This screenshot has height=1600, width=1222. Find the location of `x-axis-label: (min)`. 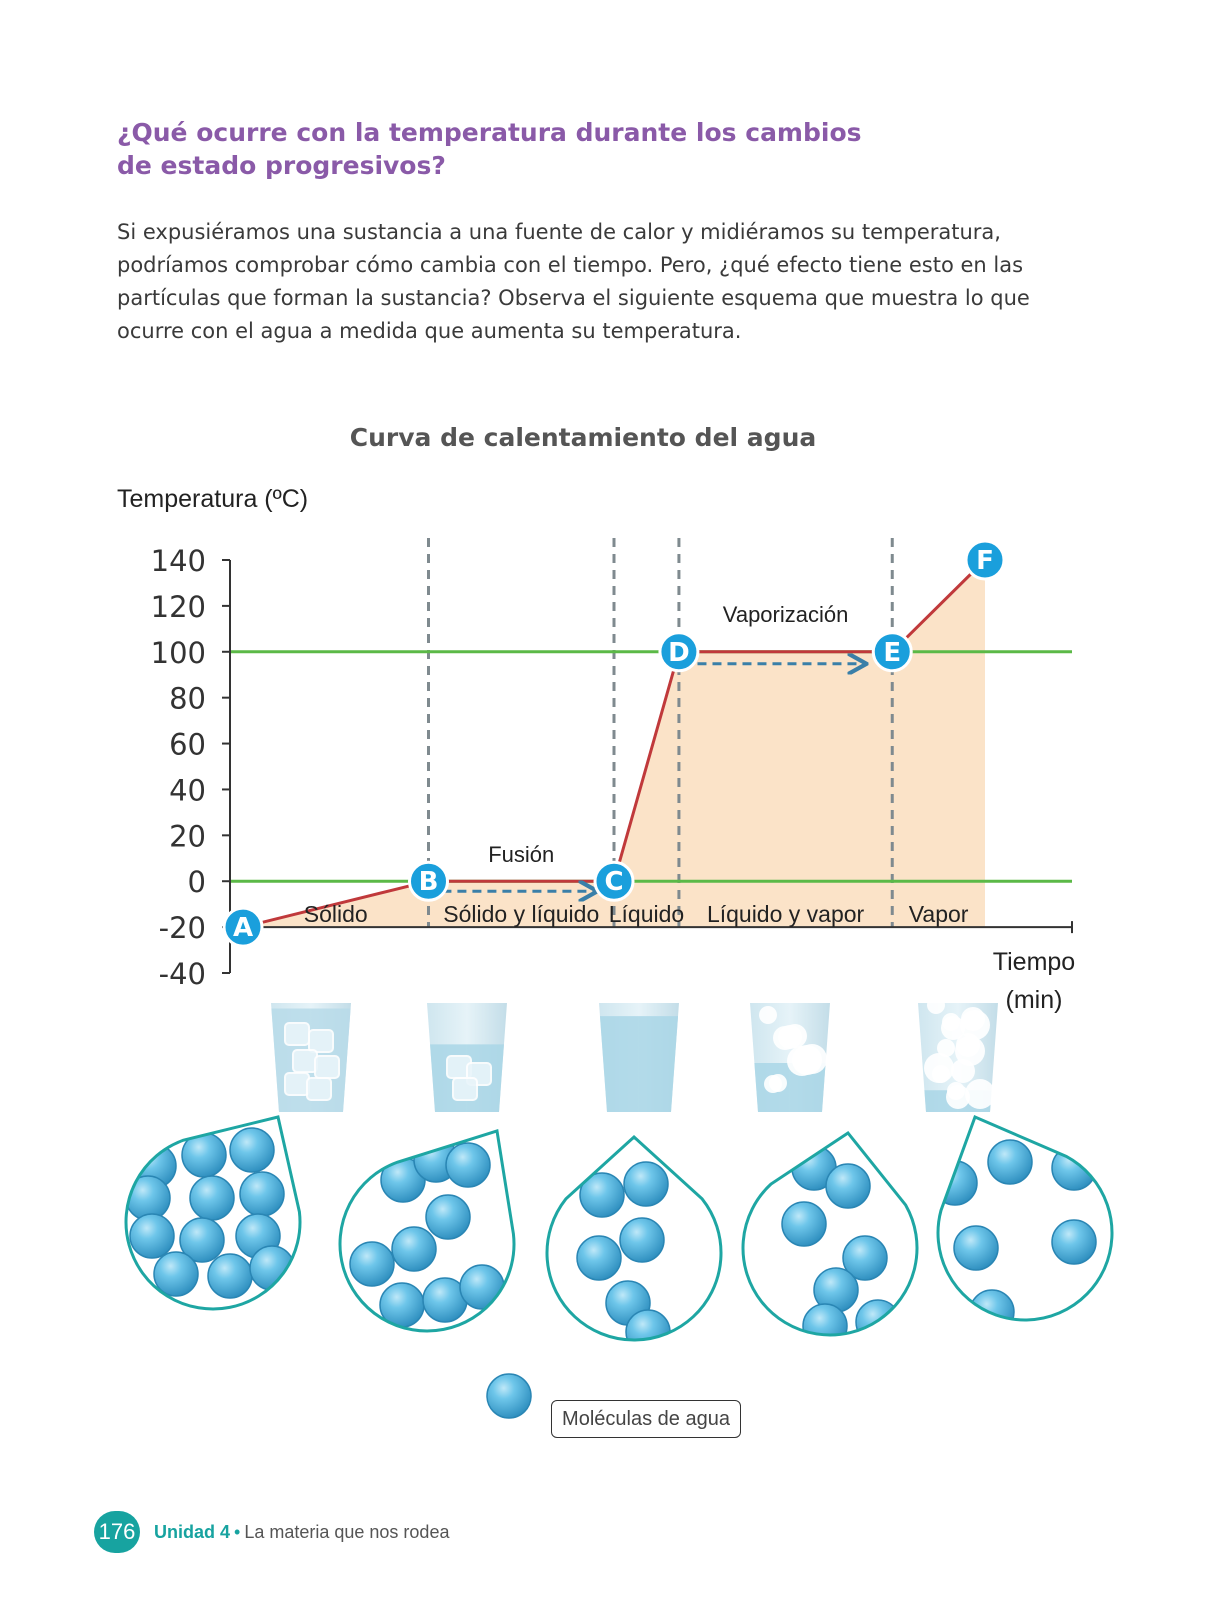

x-axis-label: (min) is located at coordinates (1034, 1000).